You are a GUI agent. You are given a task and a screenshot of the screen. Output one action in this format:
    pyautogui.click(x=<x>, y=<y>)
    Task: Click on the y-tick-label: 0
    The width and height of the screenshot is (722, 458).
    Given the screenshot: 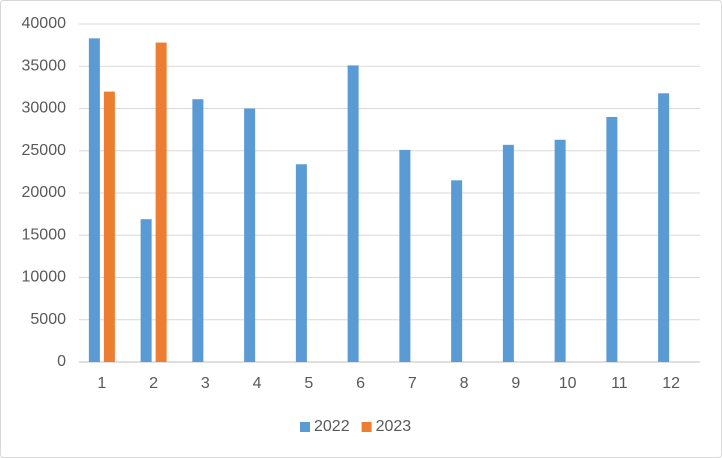 What is the action you would take?
    pyautogui.click(x=61, y=361)
    